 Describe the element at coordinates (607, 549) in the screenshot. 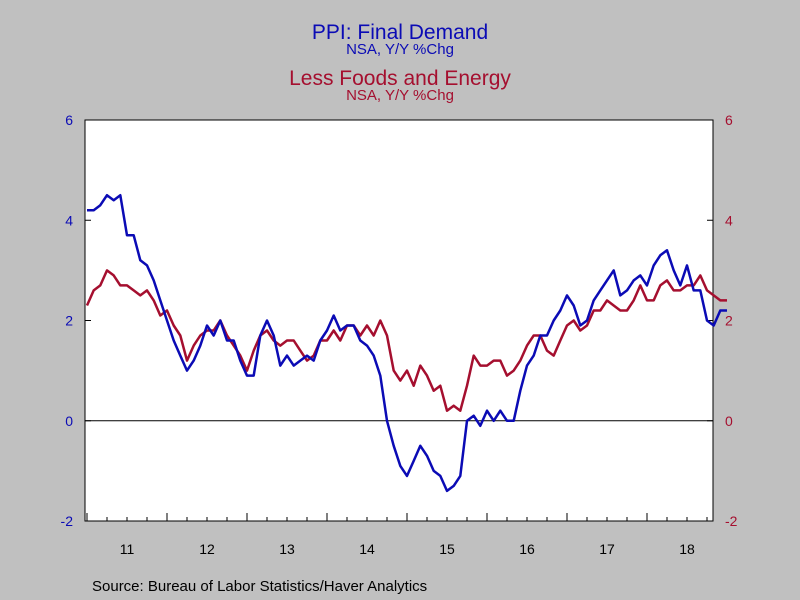

I see `x-tick-label: 17` at that location.